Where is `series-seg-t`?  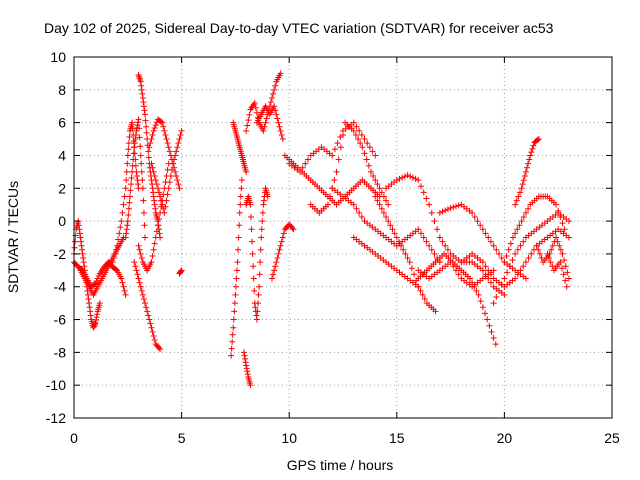
series-seg-t is located at coordinates (332, 147).